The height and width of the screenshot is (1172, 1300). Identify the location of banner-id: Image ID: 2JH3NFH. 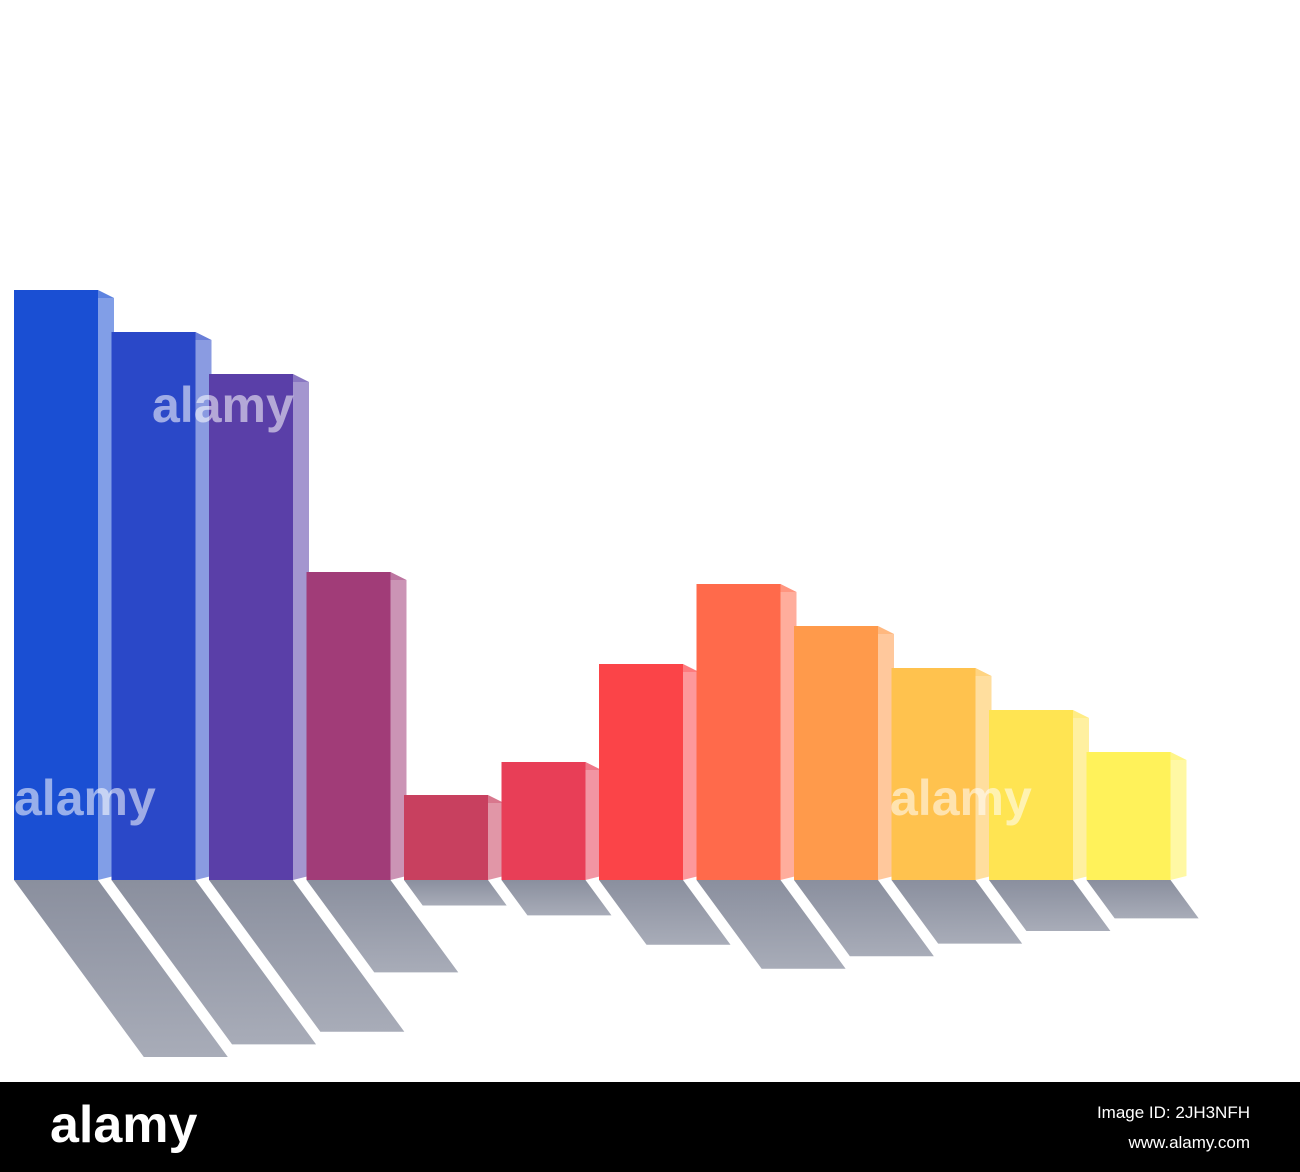
(1173, 1112).